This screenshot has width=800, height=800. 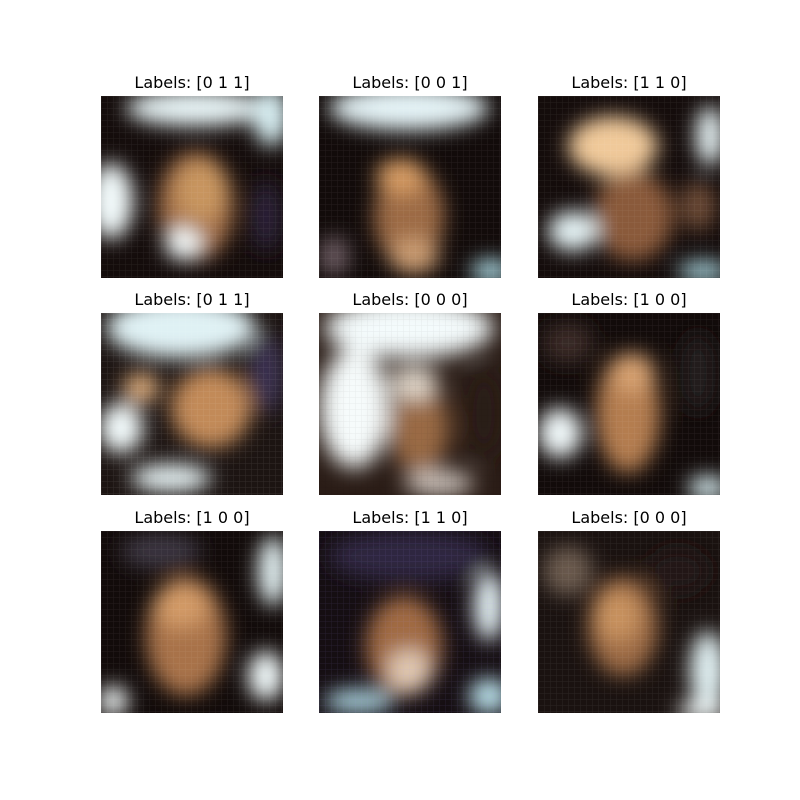 What do you see at coordinates (410, 517) in the screenshot?
I see `sample-label-8: Labels: [1 1 0]` at bounding box center [410, 517].